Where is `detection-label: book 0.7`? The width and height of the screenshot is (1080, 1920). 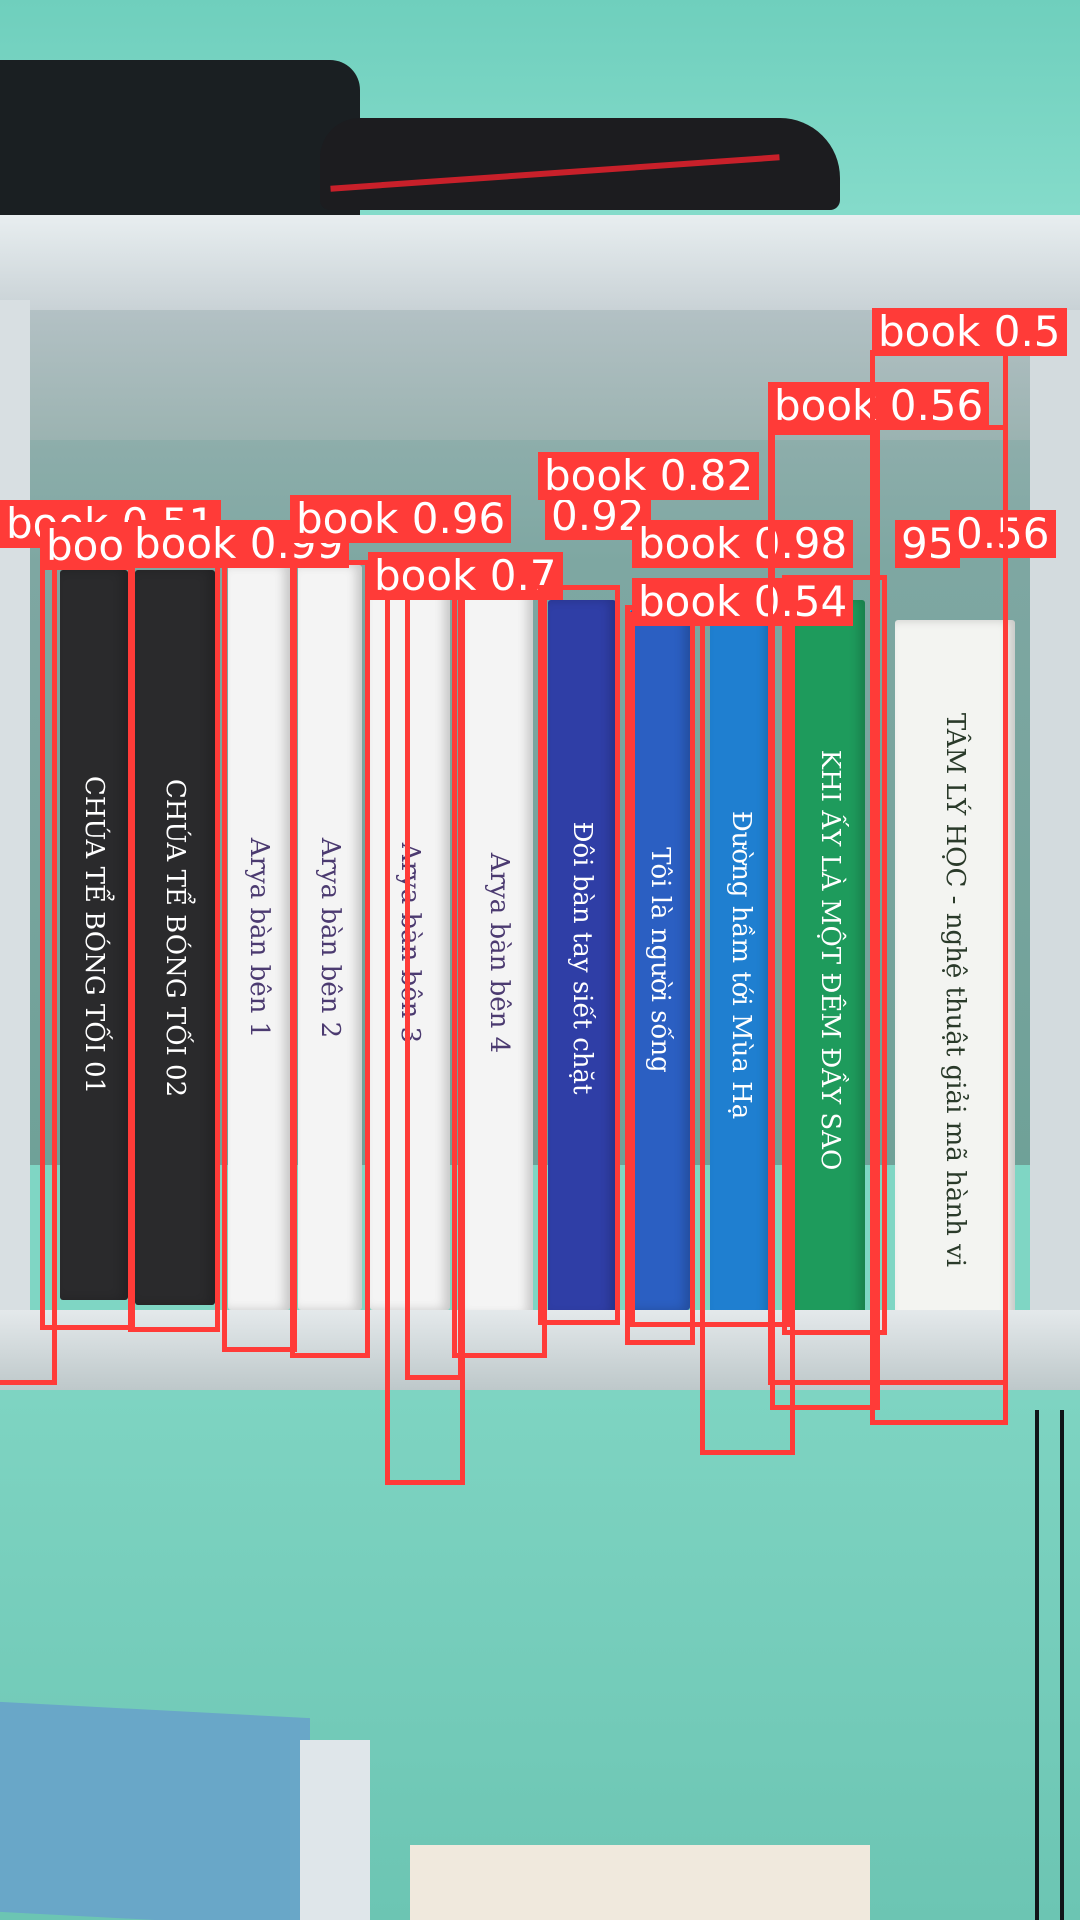 detection-label: book 0.7 is located at coordinates (465, 576).